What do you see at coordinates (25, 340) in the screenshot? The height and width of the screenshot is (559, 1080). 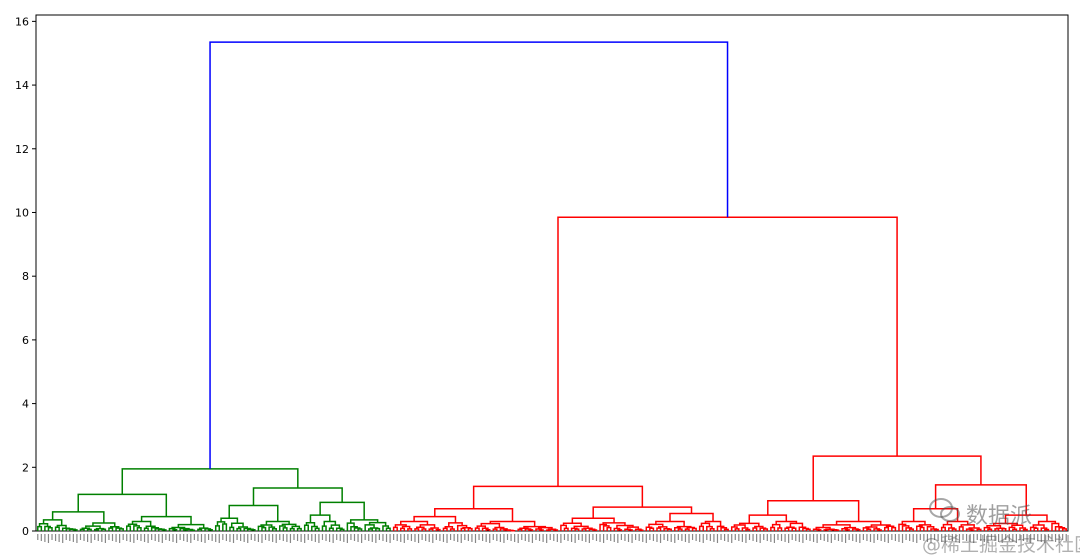 I see `y-tick-label: 6` at bounding box center [25, 340].